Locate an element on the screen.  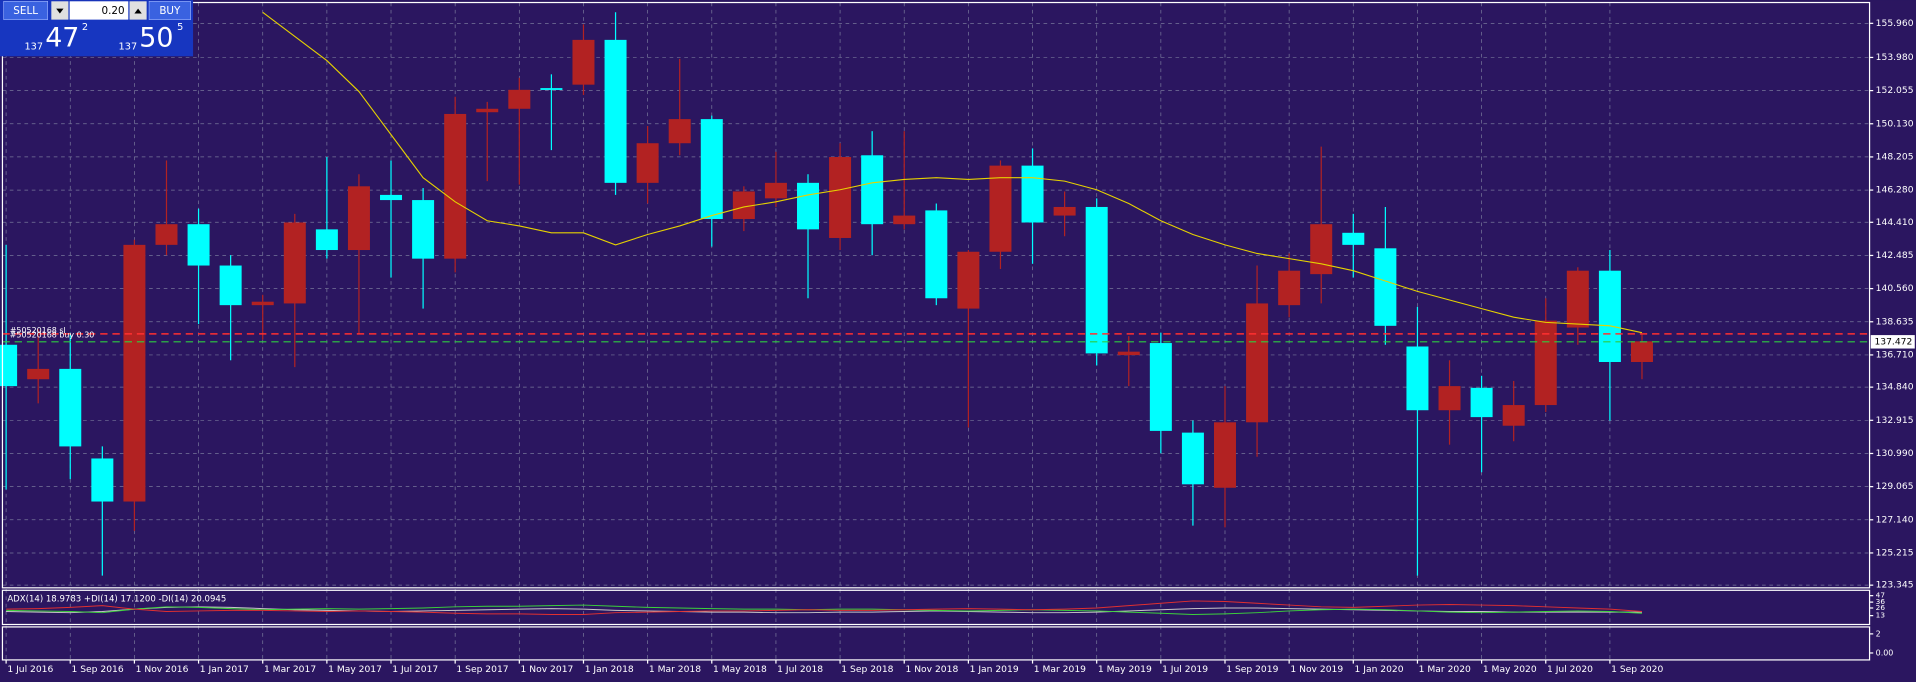
y-tick-label: 140.560 is located at coordinates (1895, 288).